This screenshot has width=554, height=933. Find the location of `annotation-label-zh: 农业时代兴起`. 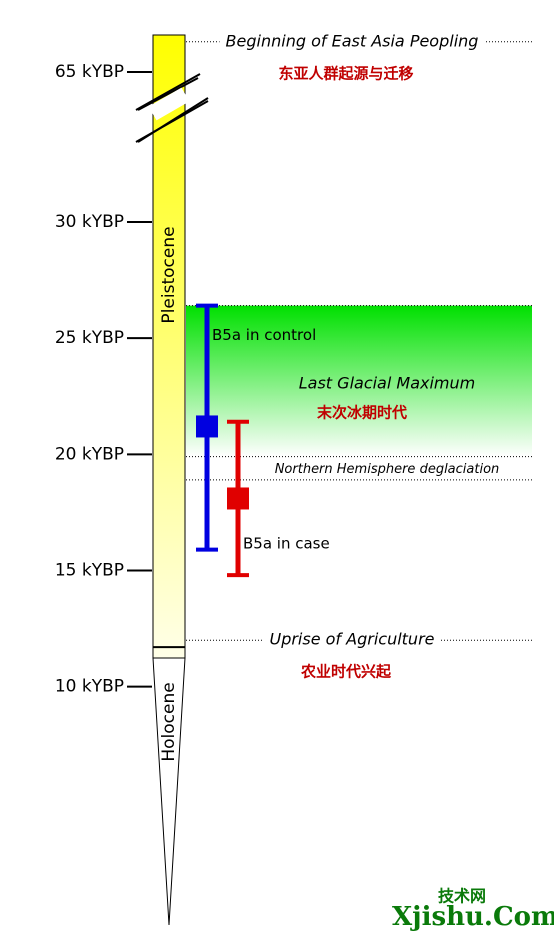

annotation-label-zh: 农业时代兴起 is located at coordinates (346, 672).